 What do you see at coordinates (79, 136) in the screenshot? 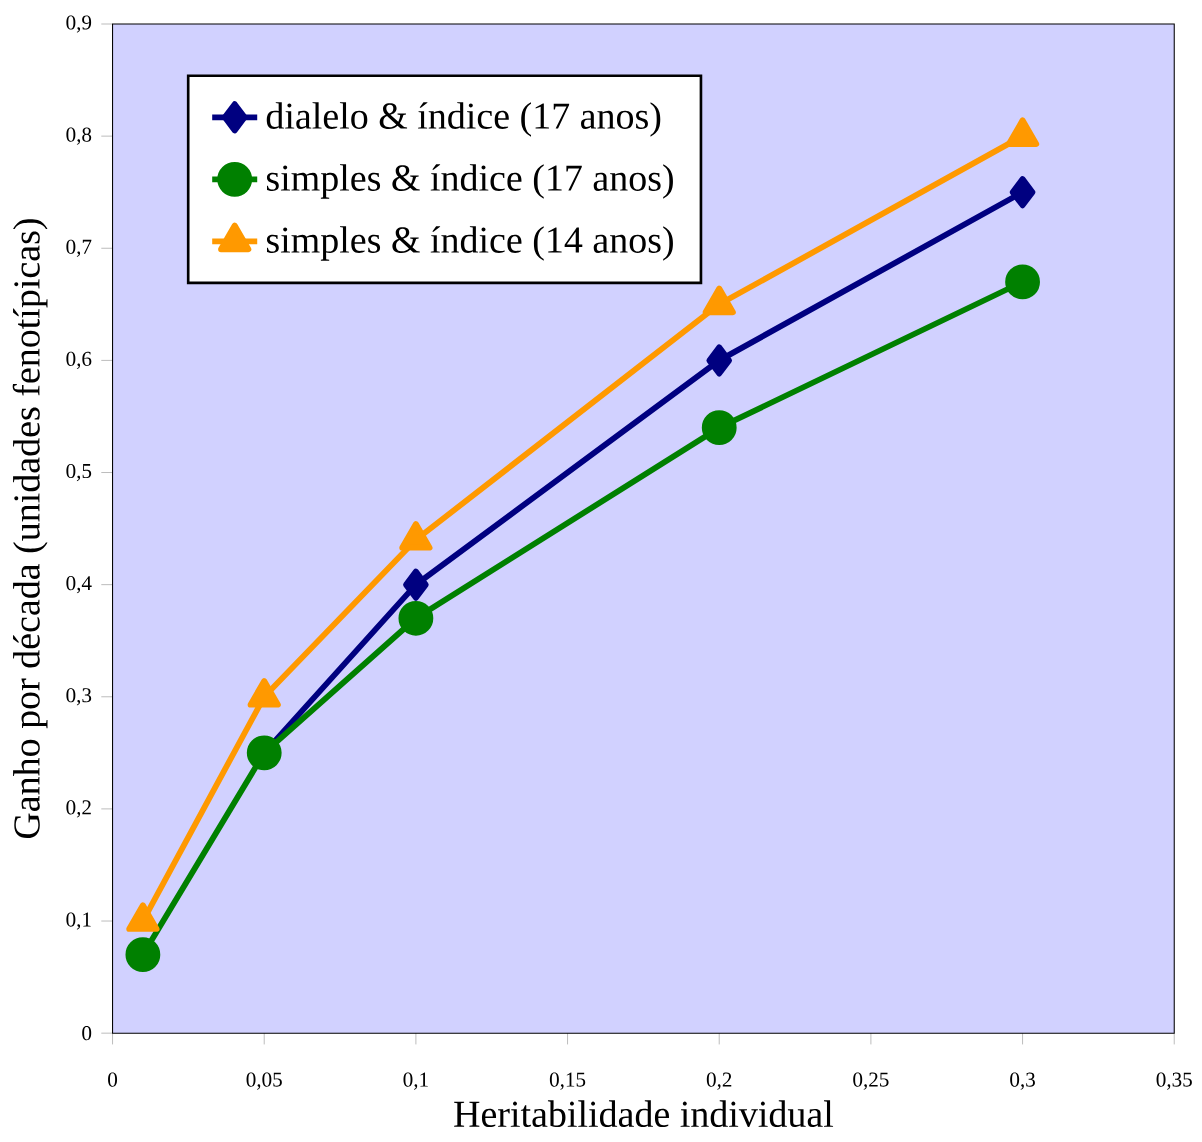
I see `y-tick-label: 0,8` at bounding box center [79, 136].